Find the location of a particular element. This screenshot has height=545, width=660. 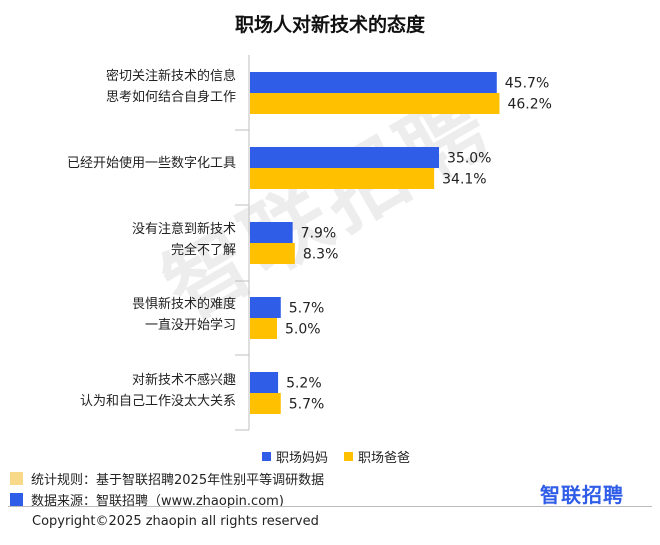

data-label-series0-cat1: 35.0% is located at coordinates (469, 159).